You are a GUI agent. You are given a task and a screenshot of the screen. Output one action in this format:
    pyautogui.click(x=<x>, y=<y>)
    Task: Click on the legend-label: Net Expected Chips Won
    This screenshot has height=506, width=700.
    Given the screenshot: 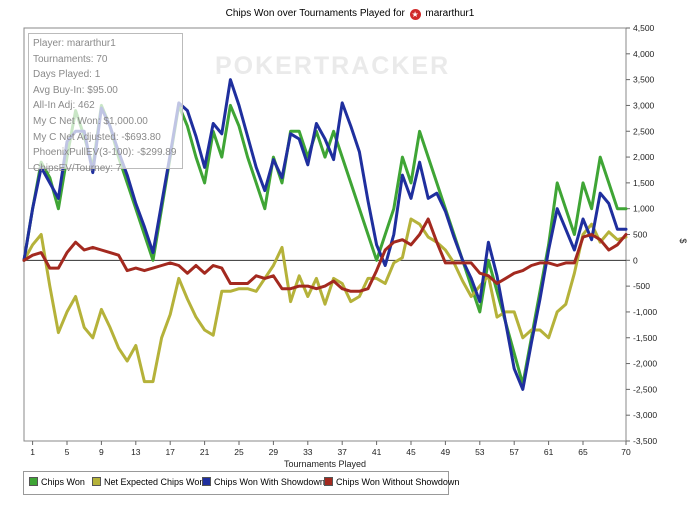 What is the action you would take?
    pyautogui.click(x=154, y=482)
    